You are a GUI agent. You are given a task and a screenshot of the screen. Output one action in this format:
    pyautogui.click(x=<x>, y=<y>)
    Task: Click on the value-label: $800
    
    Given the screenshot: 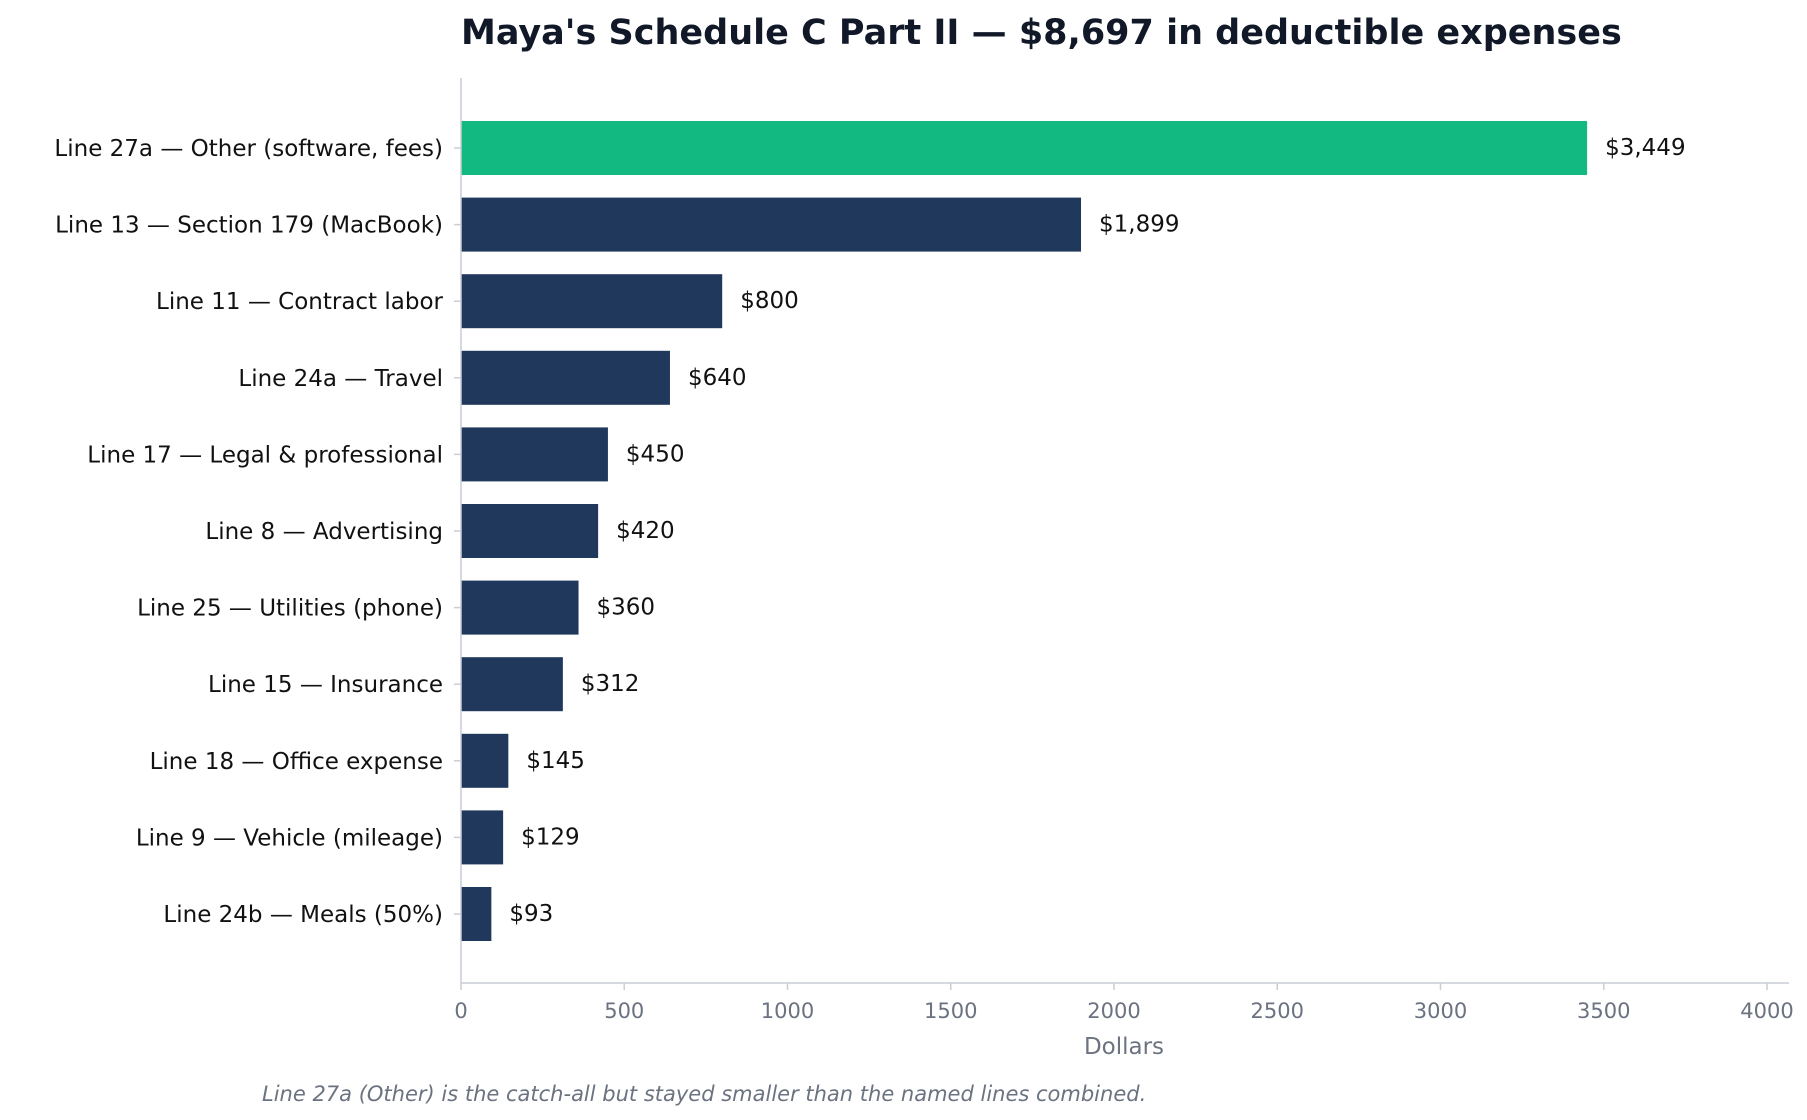 What is the action you would take?
    pyautogui.click(x=769, y=301)
    